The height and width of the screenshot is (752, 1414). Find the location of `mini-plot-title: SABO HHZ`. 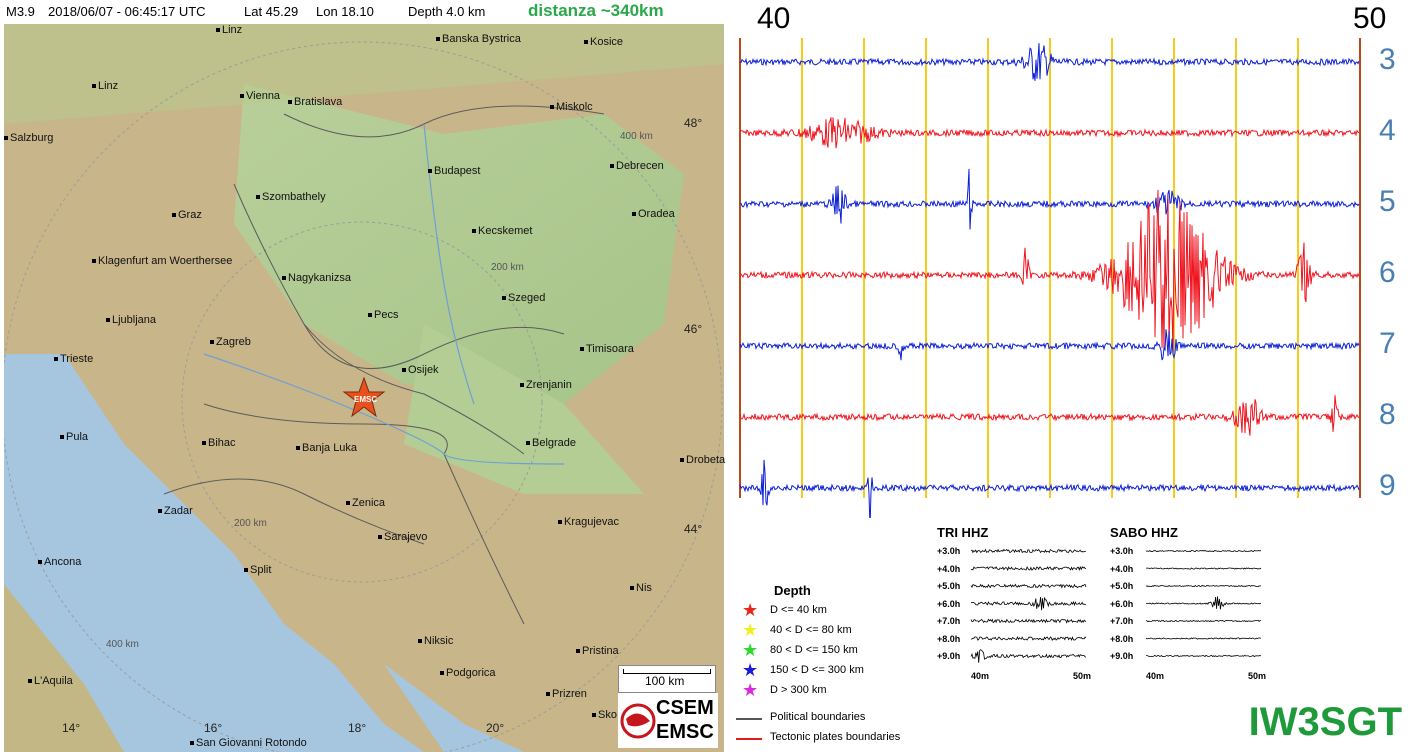

mini-plot-title: SABO HHZ is located at coordinates (1144, 532).